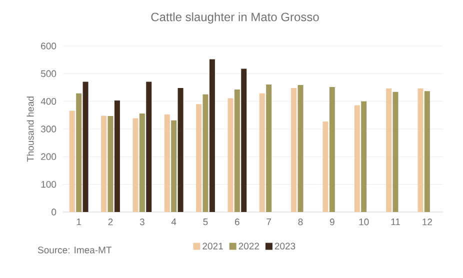 Image resolution: width=463 pixels, height=278 pixels. I want to click on legend-label: 2021, so click(212, 246).